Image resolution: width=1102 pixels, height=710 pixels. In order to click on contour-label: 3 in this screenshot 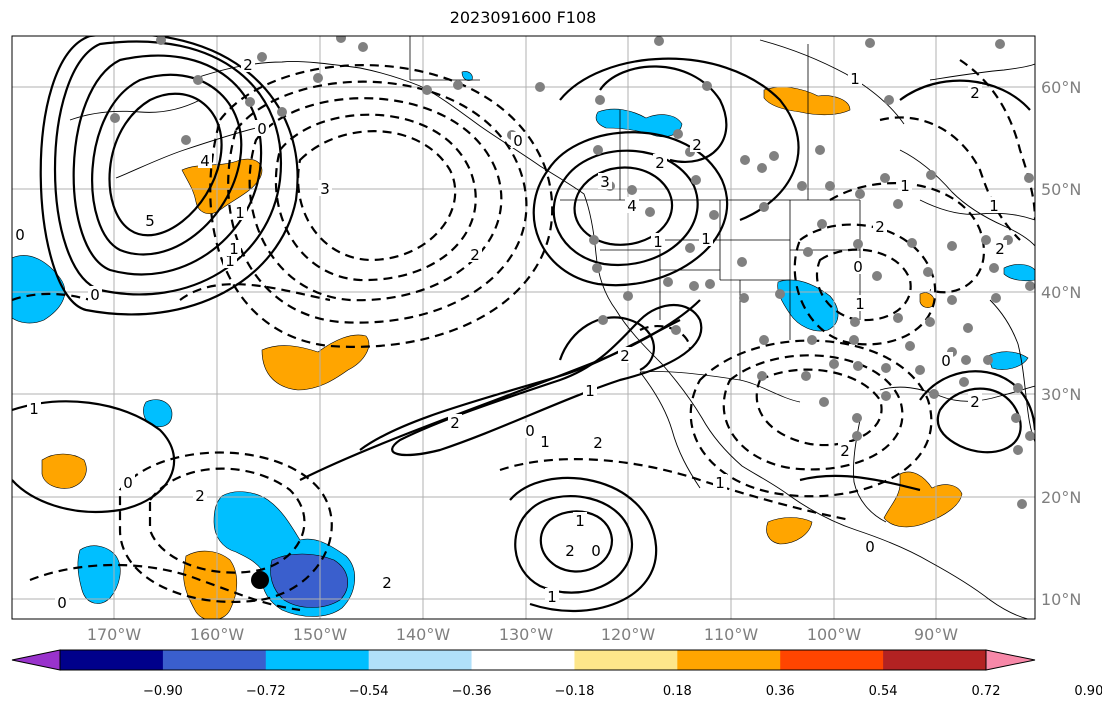, I will do `click(605, 182)`.